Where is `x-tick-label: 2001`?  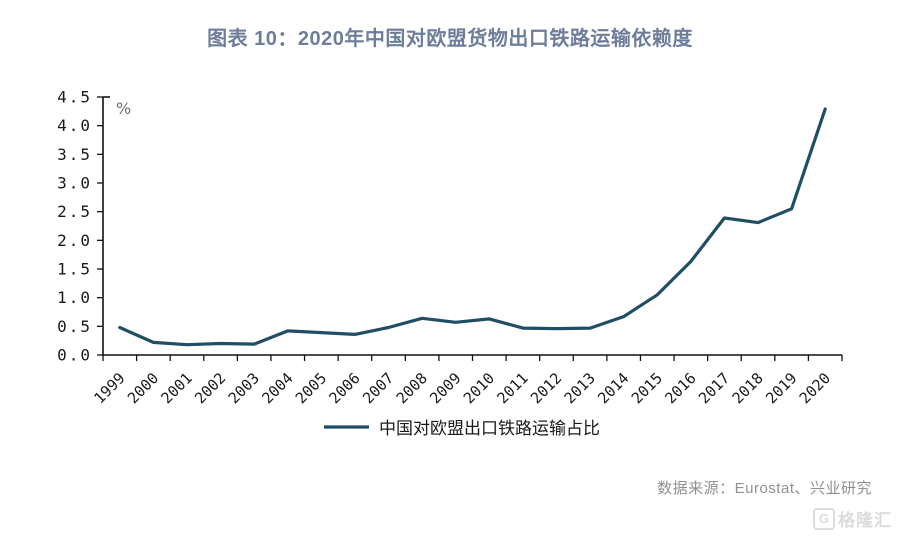 x-tick-label: 2001 is located at coordinates (177, 388).